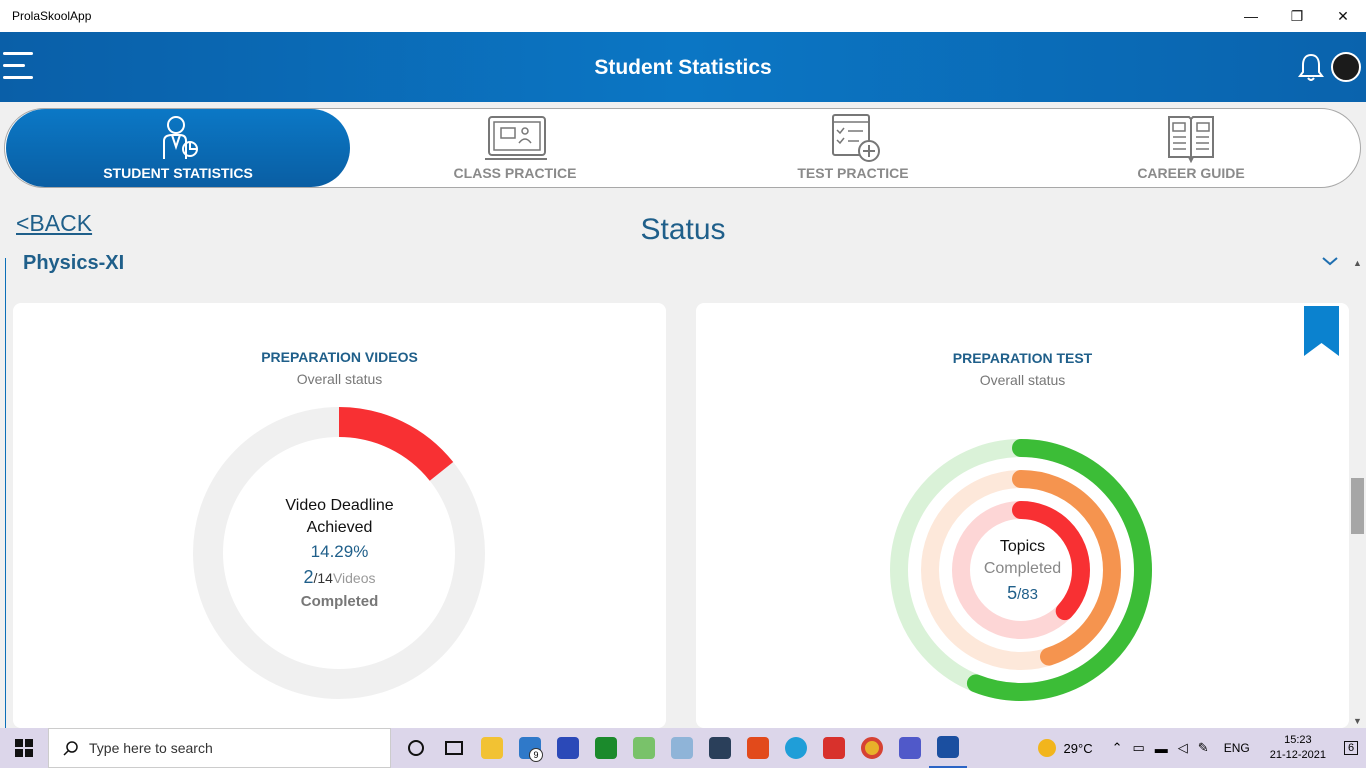  I want to click on network-icon: ▭, so click(1138, 747).